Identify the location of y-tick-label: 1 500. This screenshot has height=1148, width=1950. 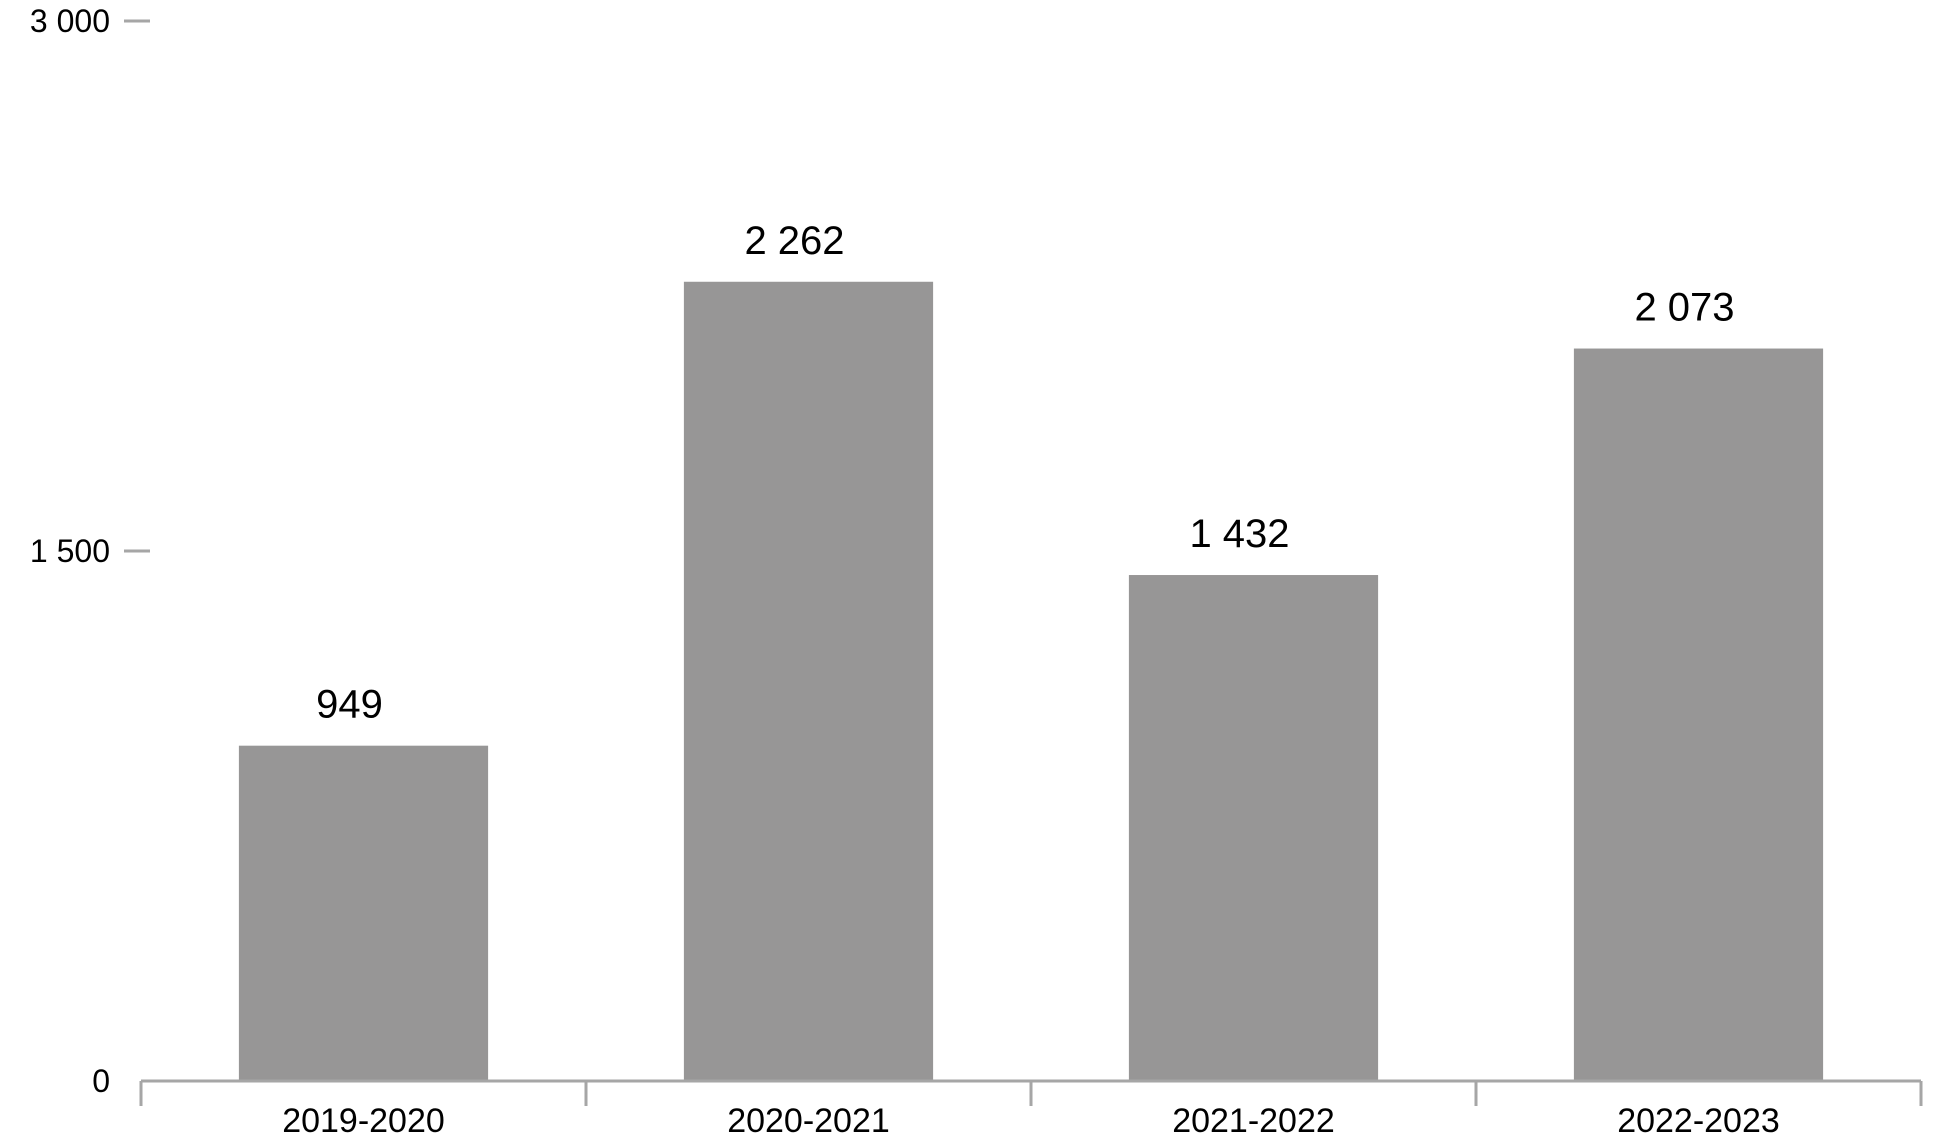
(70, 551).